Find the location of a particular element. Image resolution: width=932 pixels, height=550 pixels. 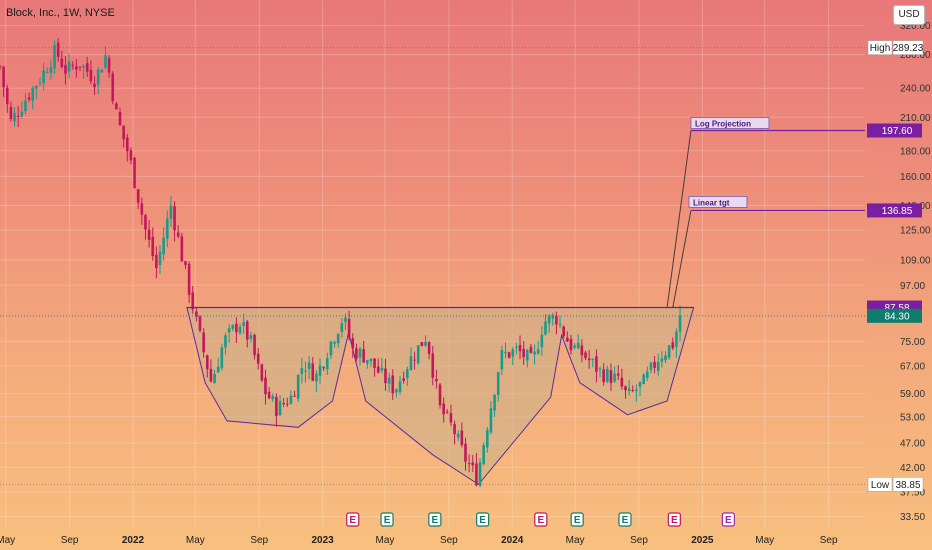

linear-target-label: Linear tgt is located at coordinates (718, 202).